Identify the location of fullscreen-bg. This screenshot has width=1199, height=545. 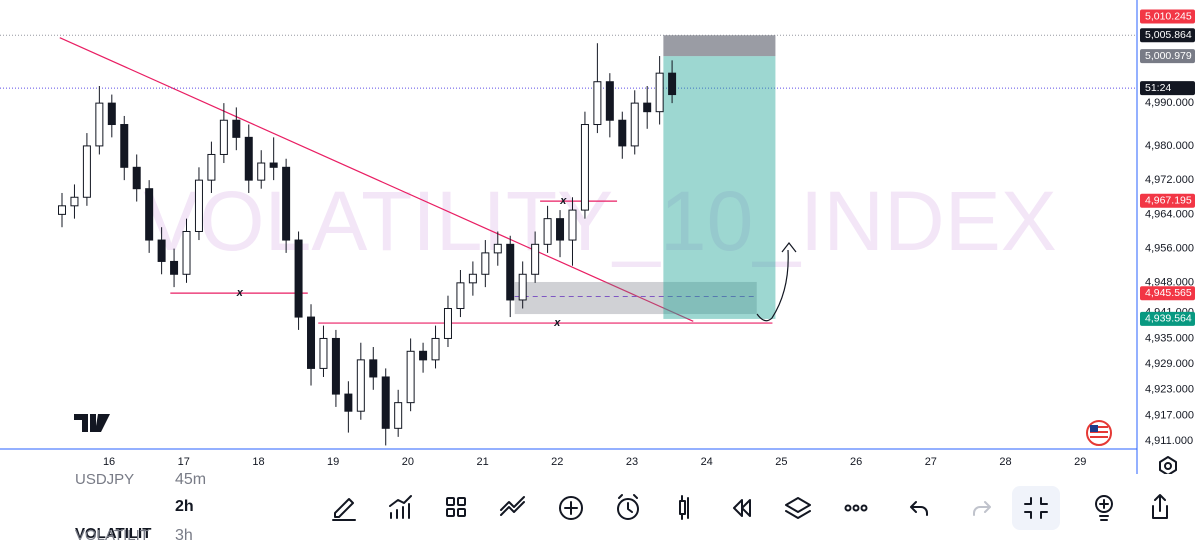
(1036, 508).